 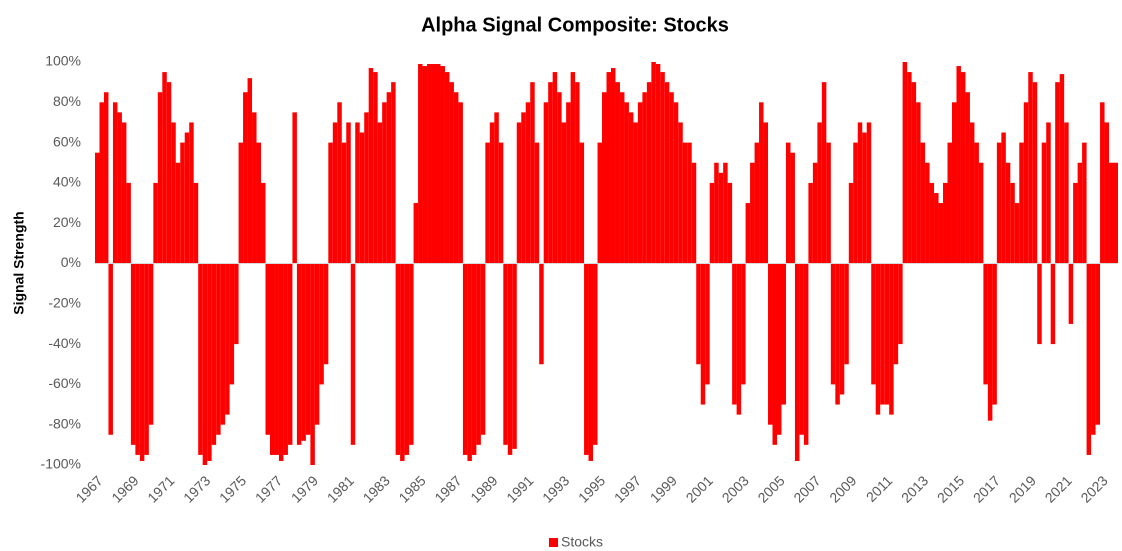 What do you see at coordinates (196, 488) in the screenshot?
I see `x-tick-label: 1973` at bounding box center [196, 488].